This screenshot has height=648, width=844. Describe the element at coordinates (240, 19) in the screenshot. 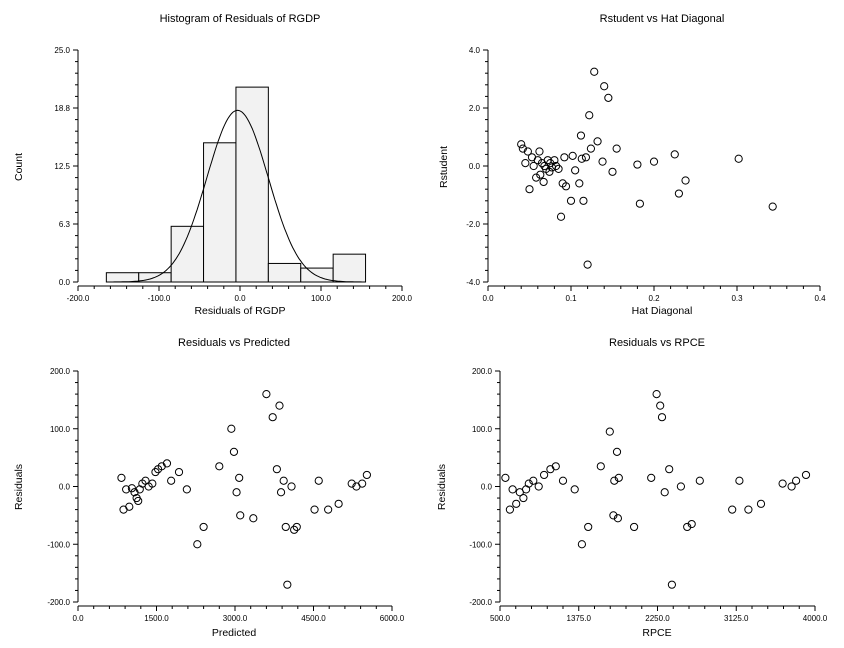

I see `chart-title: Histogram of Residuals of RGDP` at that location.